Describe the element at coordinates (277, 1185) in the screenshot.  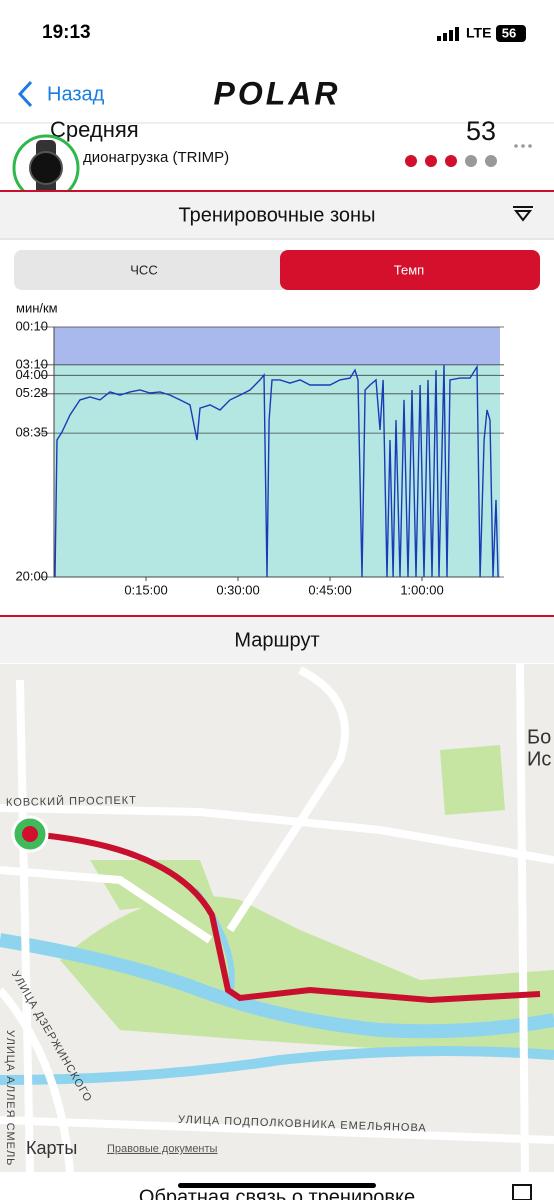
I see `home-indicator` at that location.